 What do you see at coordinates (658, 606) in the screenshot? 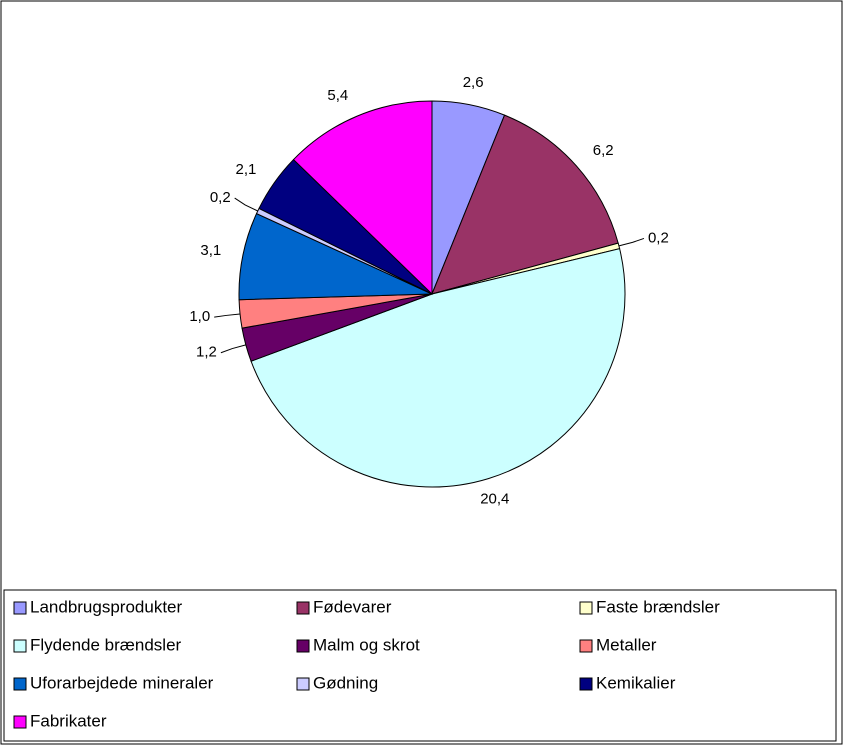
I see `legend-label: Faste brændsler` at bounding box center [658, 606].